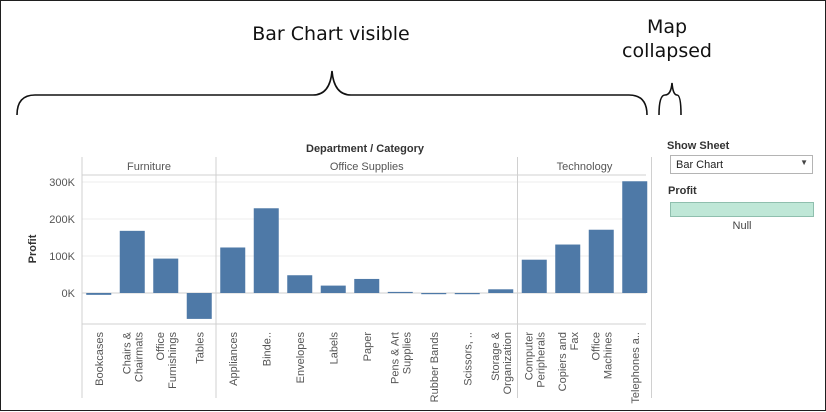  Describe the element at coordinates (670, 99) in the screenshot. I see `map-brace` at that location.